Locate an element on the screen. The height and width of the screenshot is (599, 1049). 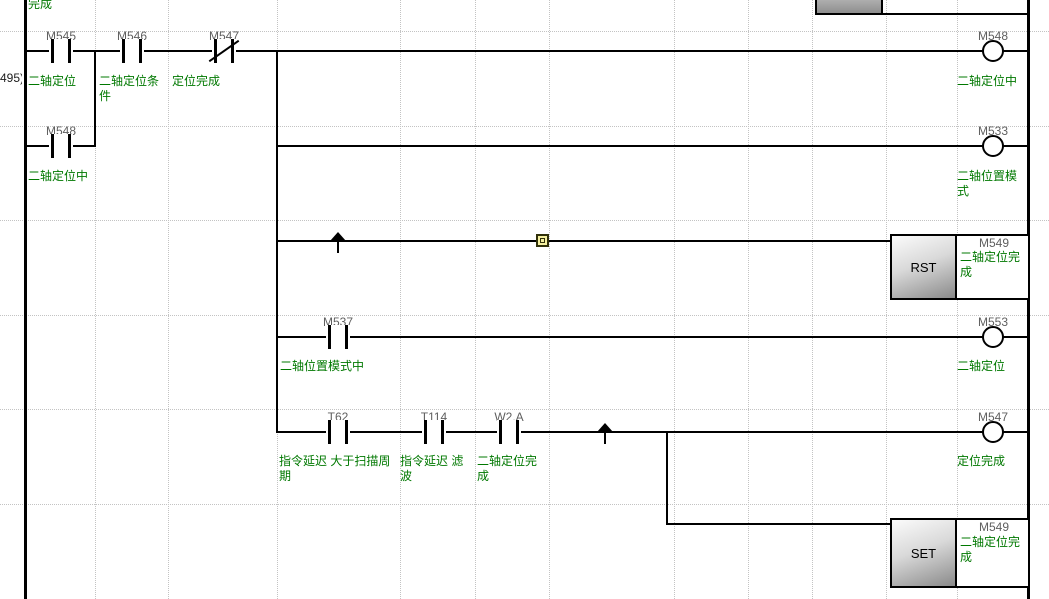
edit-cursor-marker is located at coordinates (542, 240).